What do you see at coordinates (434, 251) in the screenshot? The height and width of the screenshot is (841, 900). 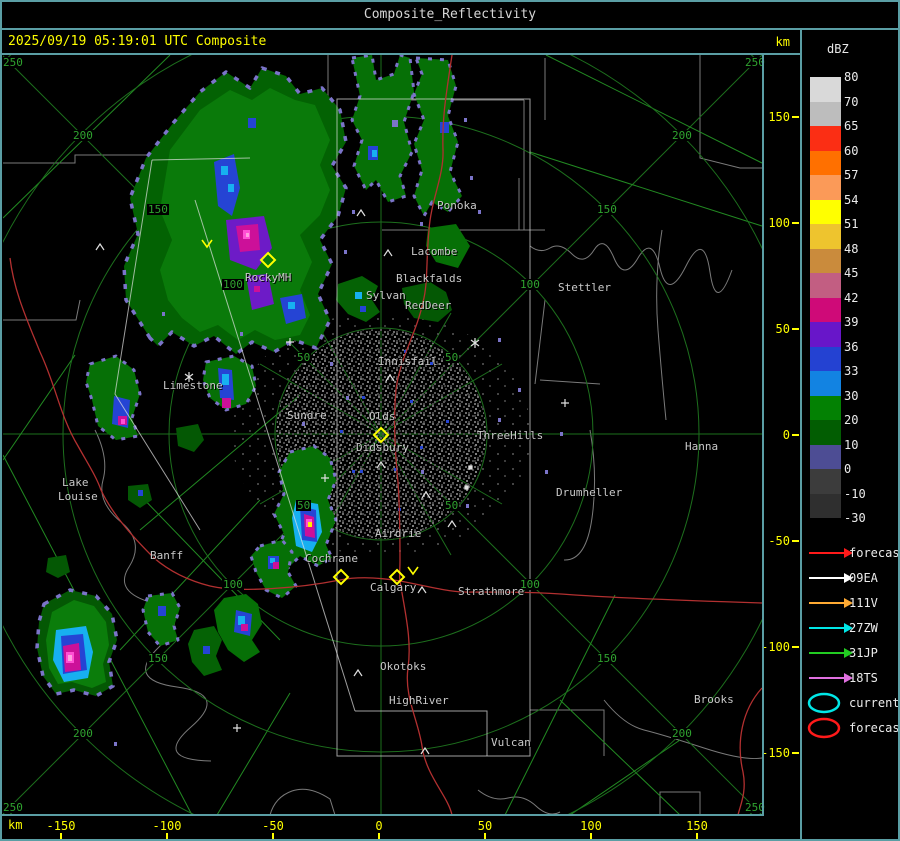 I see `city-label-lacombe: Lacombe` at bounding box center [434, 251].